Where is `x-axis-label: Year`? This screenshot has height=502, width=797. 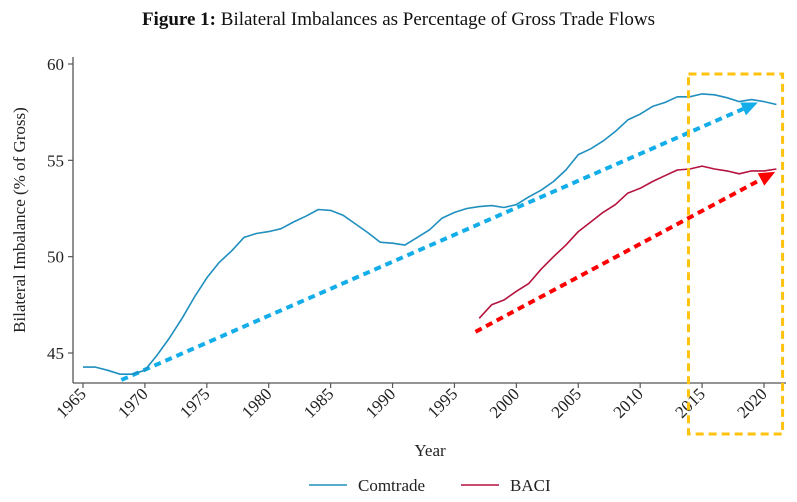
x-axis-label: Year is located at coordinates (430, 450).